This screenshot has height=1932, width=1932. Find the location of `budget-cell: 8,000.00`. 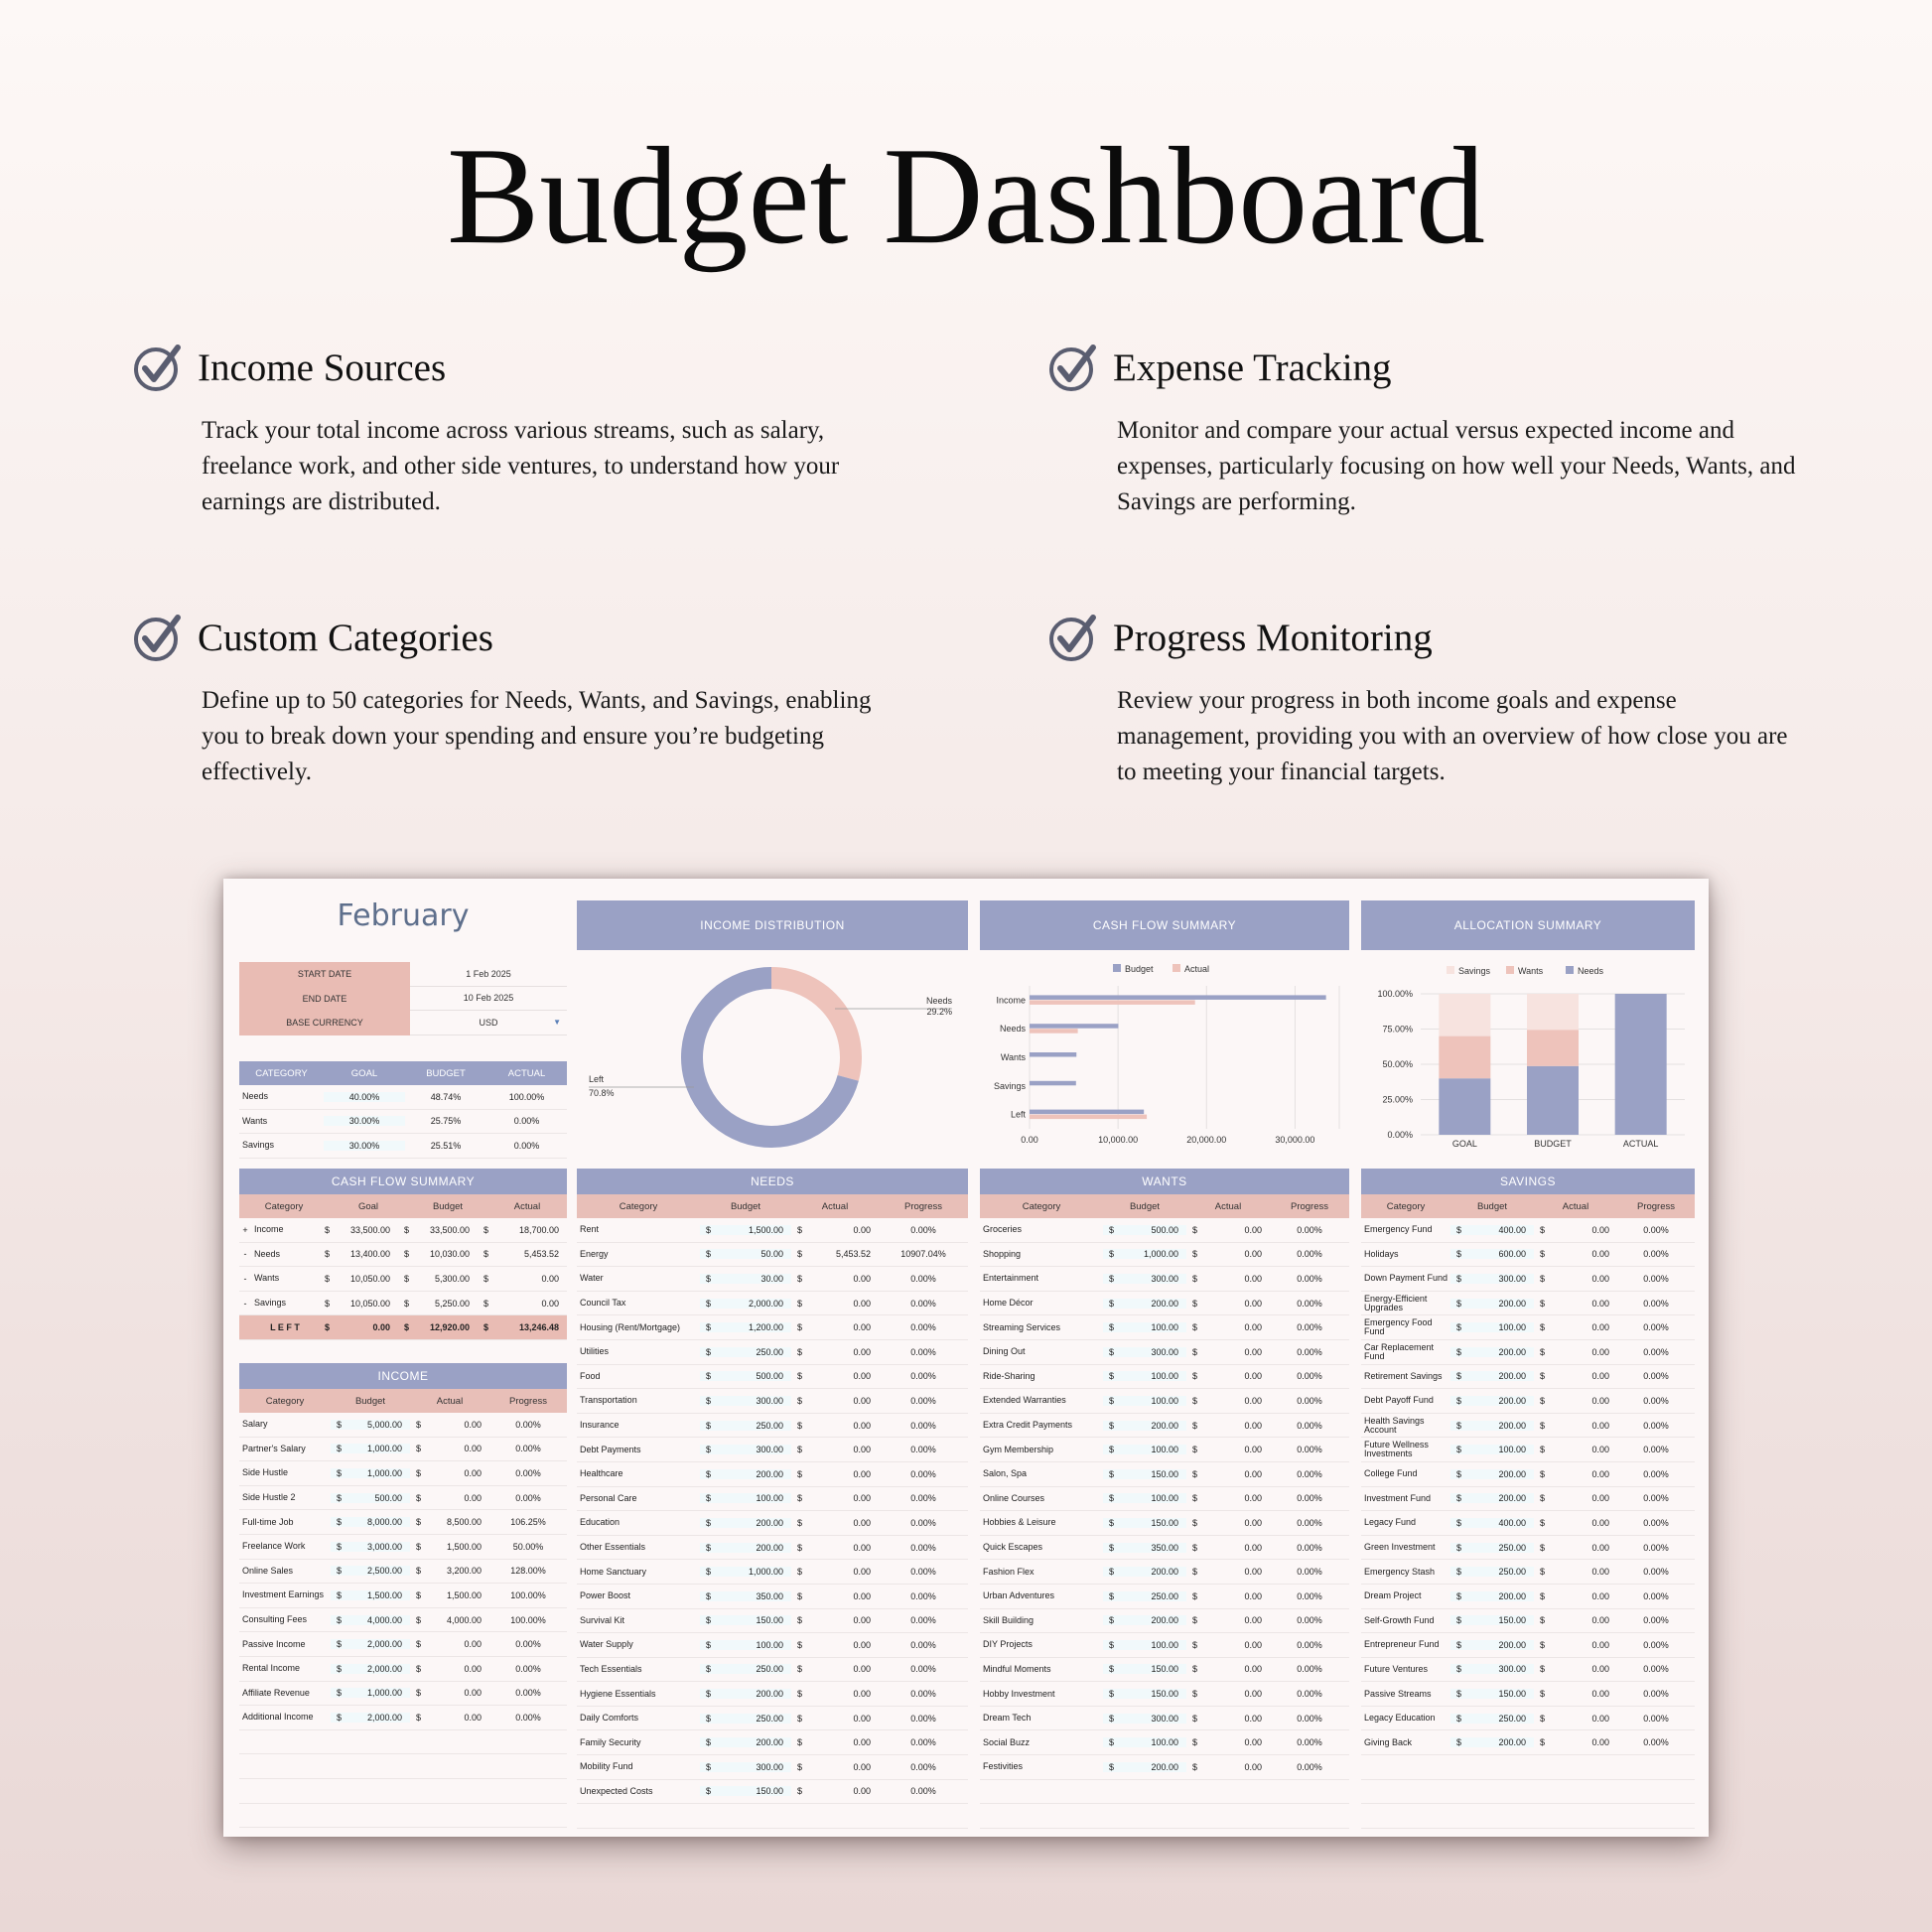

budget-cell: 8,000.00 is located at coordinates (377, 1523).